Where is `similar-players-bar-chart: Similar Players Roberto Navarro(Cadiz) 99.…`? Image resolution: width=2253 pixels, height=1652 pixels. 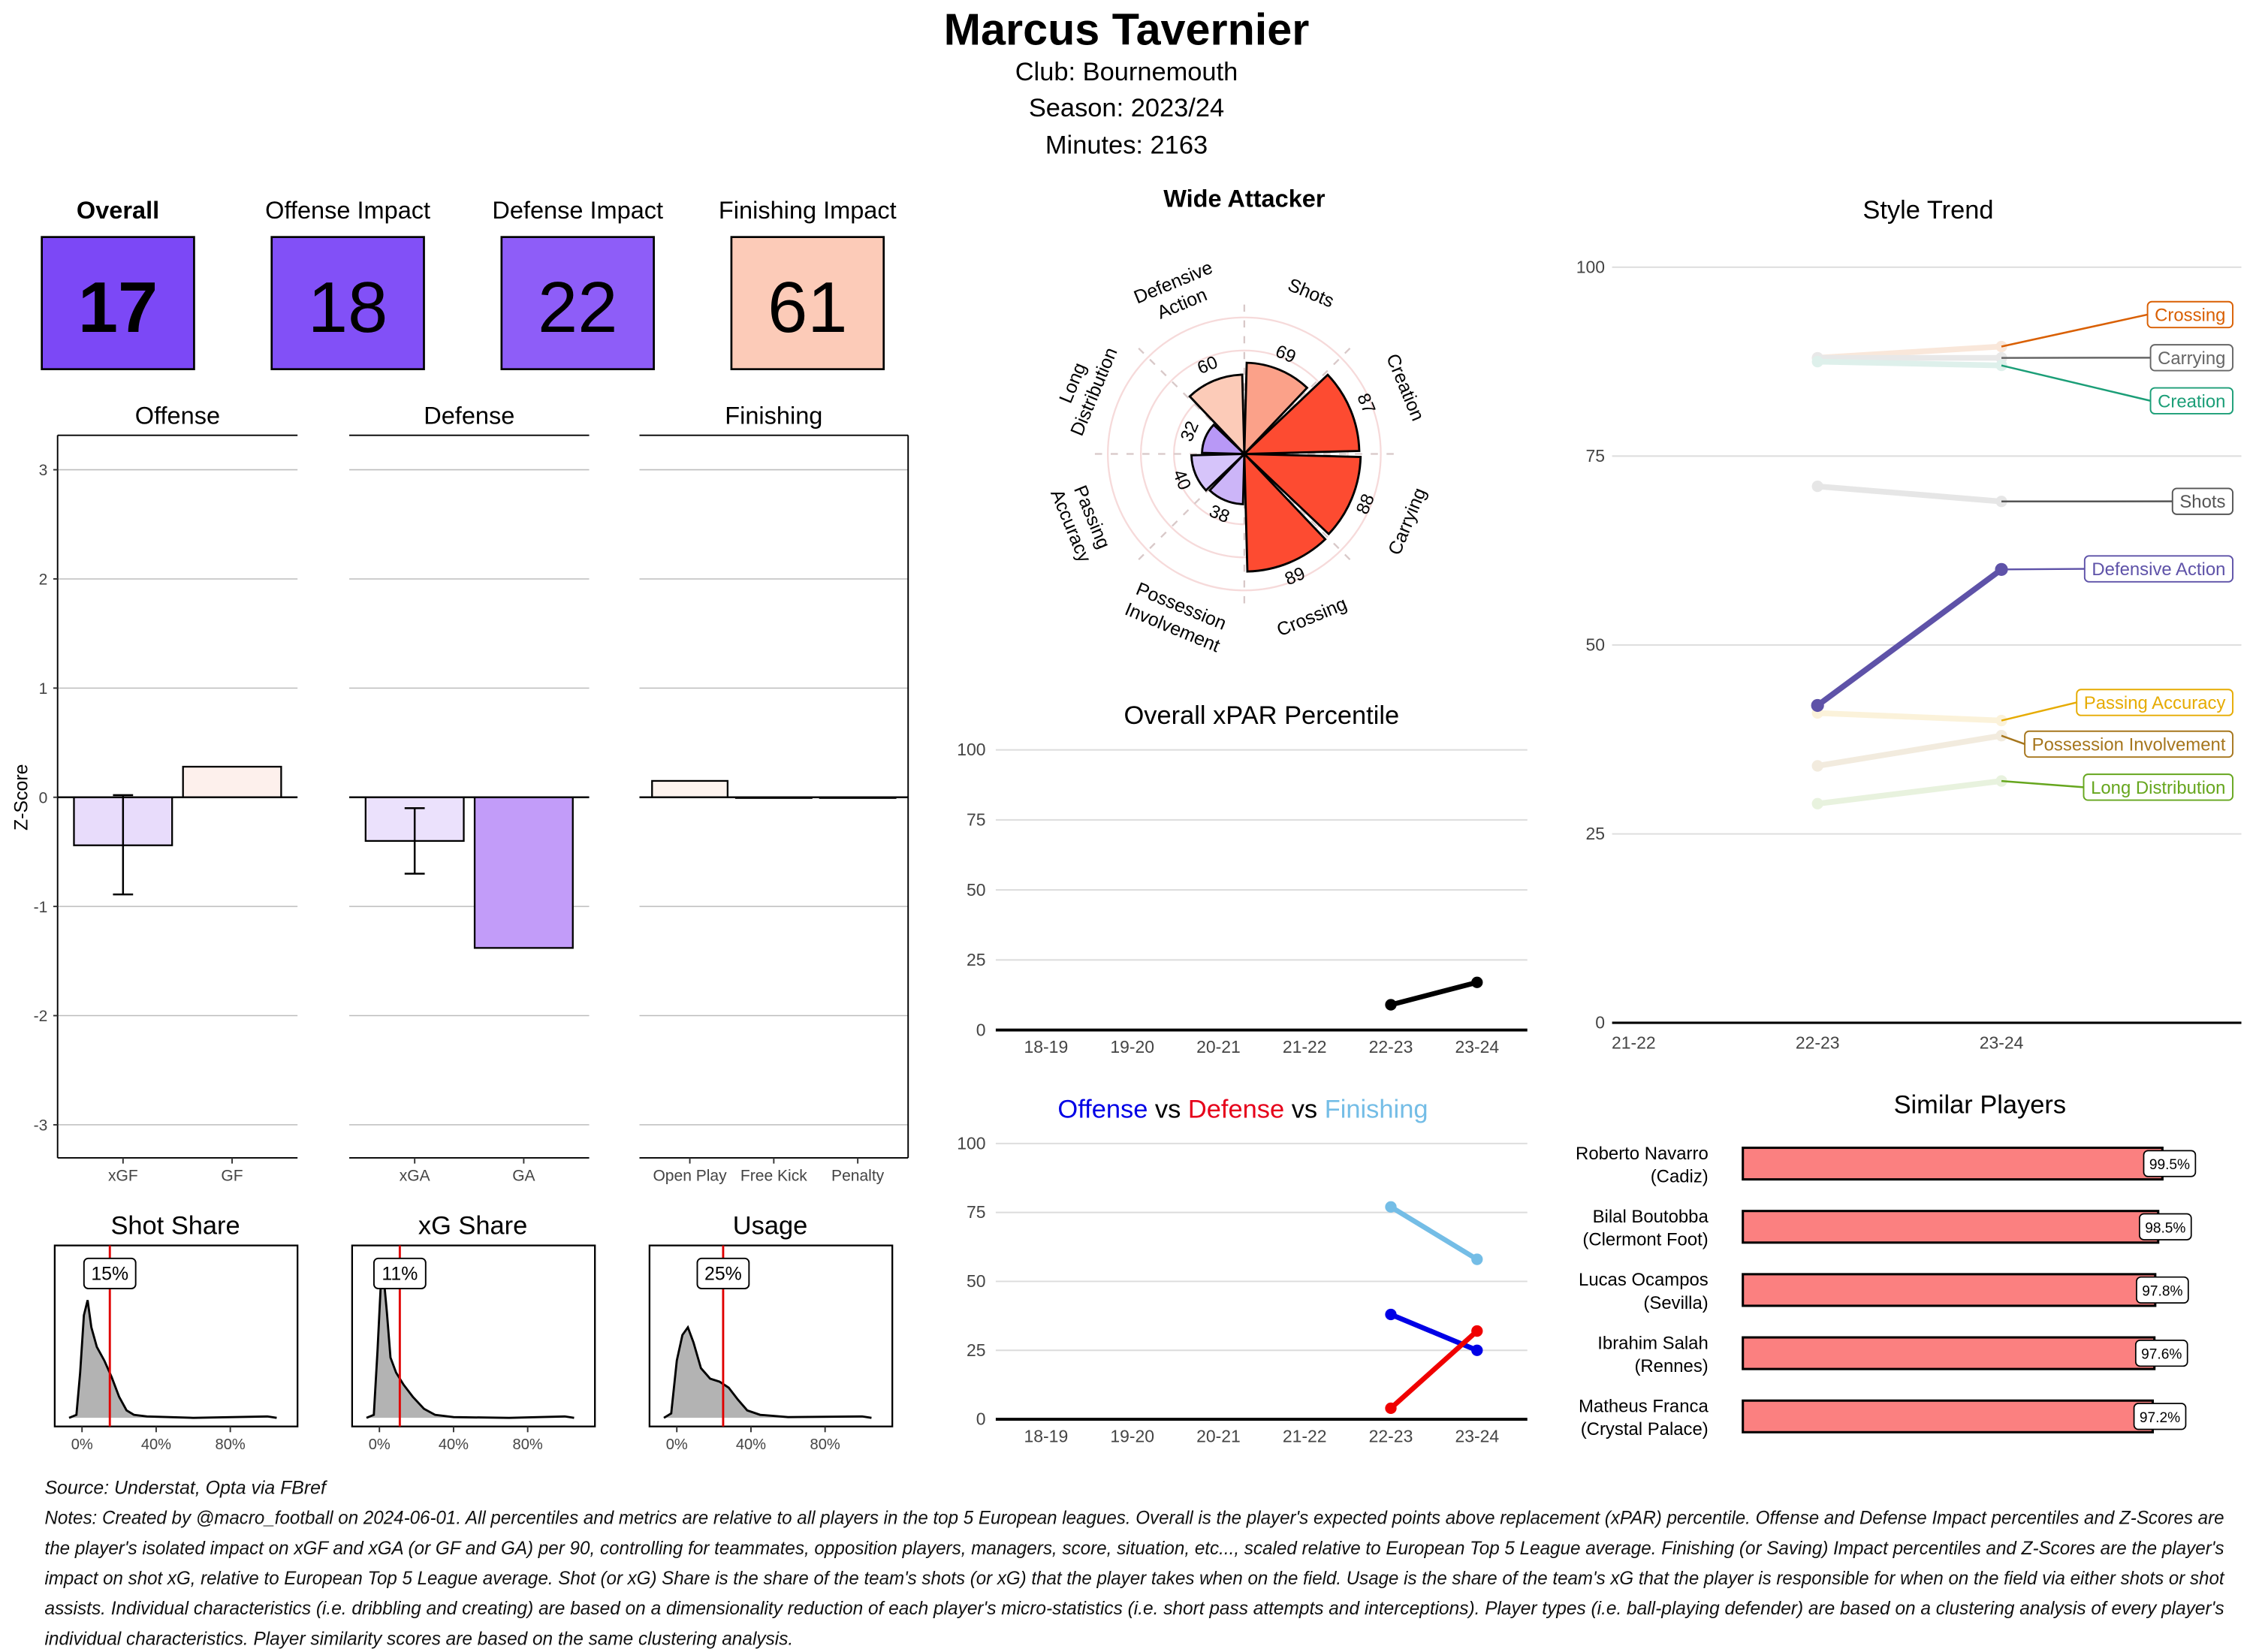 similar-players-bar-chart: Similar Players Roberto Navarro(Cadiz) 99.… is located at coordinates (1887, 1265).